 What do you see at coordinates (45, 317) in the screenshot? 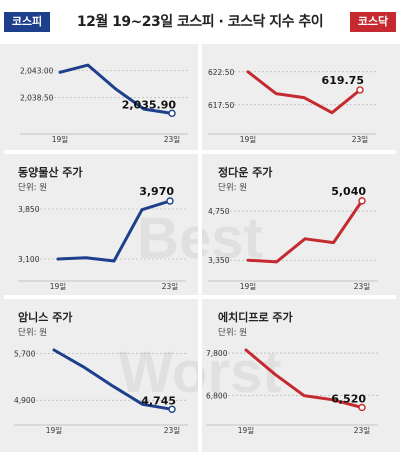
I see `chart-title: 암니스 주가` at bounding box center [45, 317].